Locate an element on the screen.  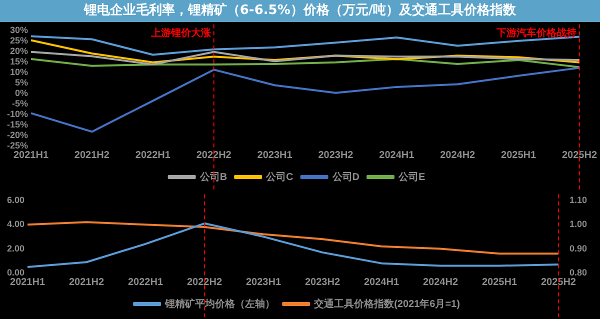
chart-title: 锂电企业毛利率，锂精矿（6-6.5%）价格（万元/吨）及交通工具价格指数 is located at coordinates (300, 11).